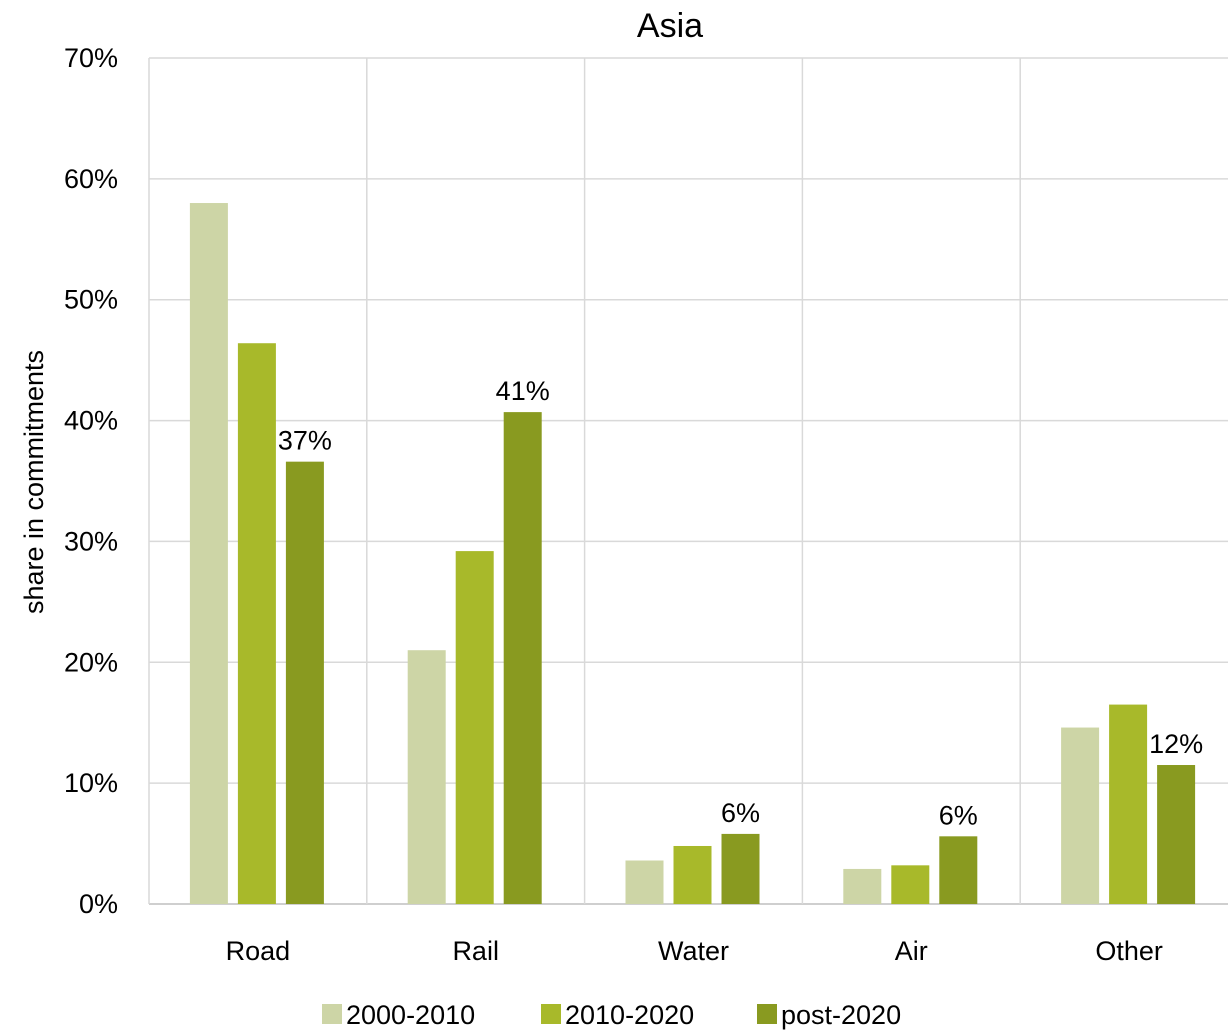  Describe the element at coordinates (475, 951) in the screenshot. I see `x-tick-label: Rail` at that location.